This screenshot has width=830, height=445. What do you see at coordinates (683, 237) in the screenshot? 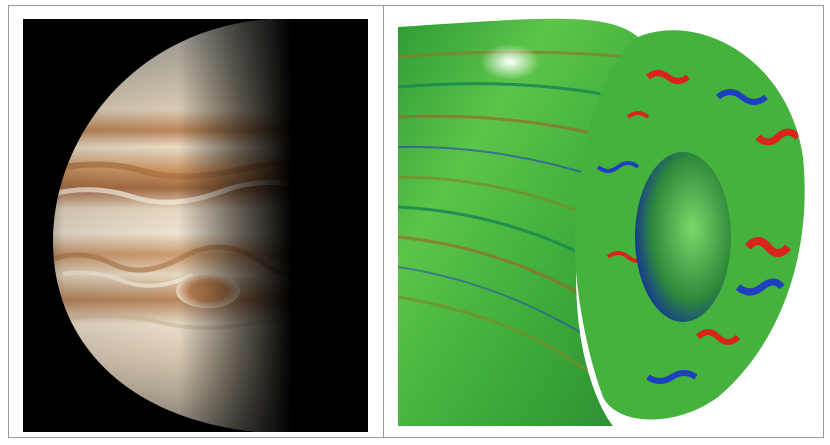
I see `torus-inner-hole` at bounding box center [683, 237].